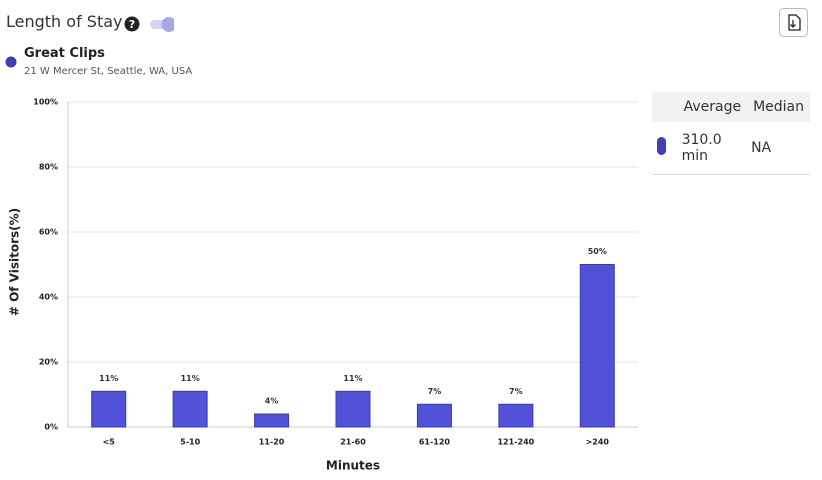 The height and width of the screenshot is (480, 822). I want to click on download-button, so click(794, 23).